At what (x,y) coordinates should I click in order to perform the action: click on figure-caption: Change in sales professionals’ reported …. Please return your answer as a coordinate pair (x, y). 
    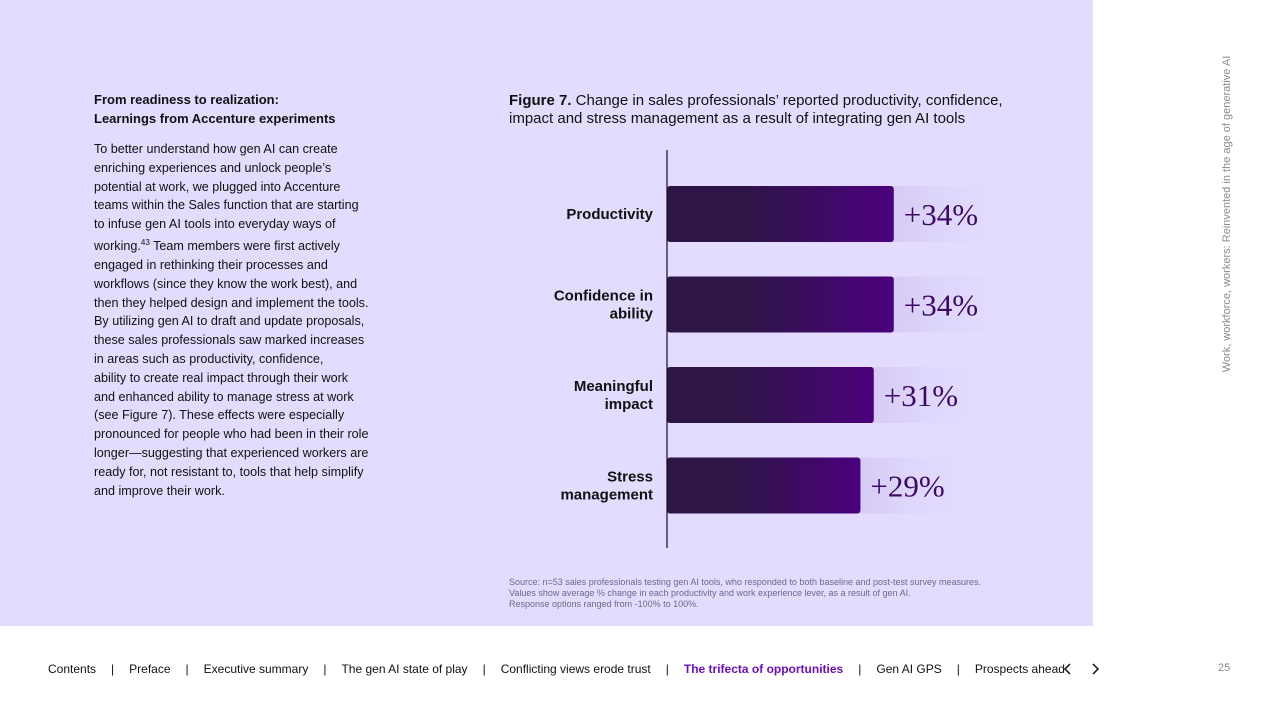
    Looking at the image, I should click on (756, 109).